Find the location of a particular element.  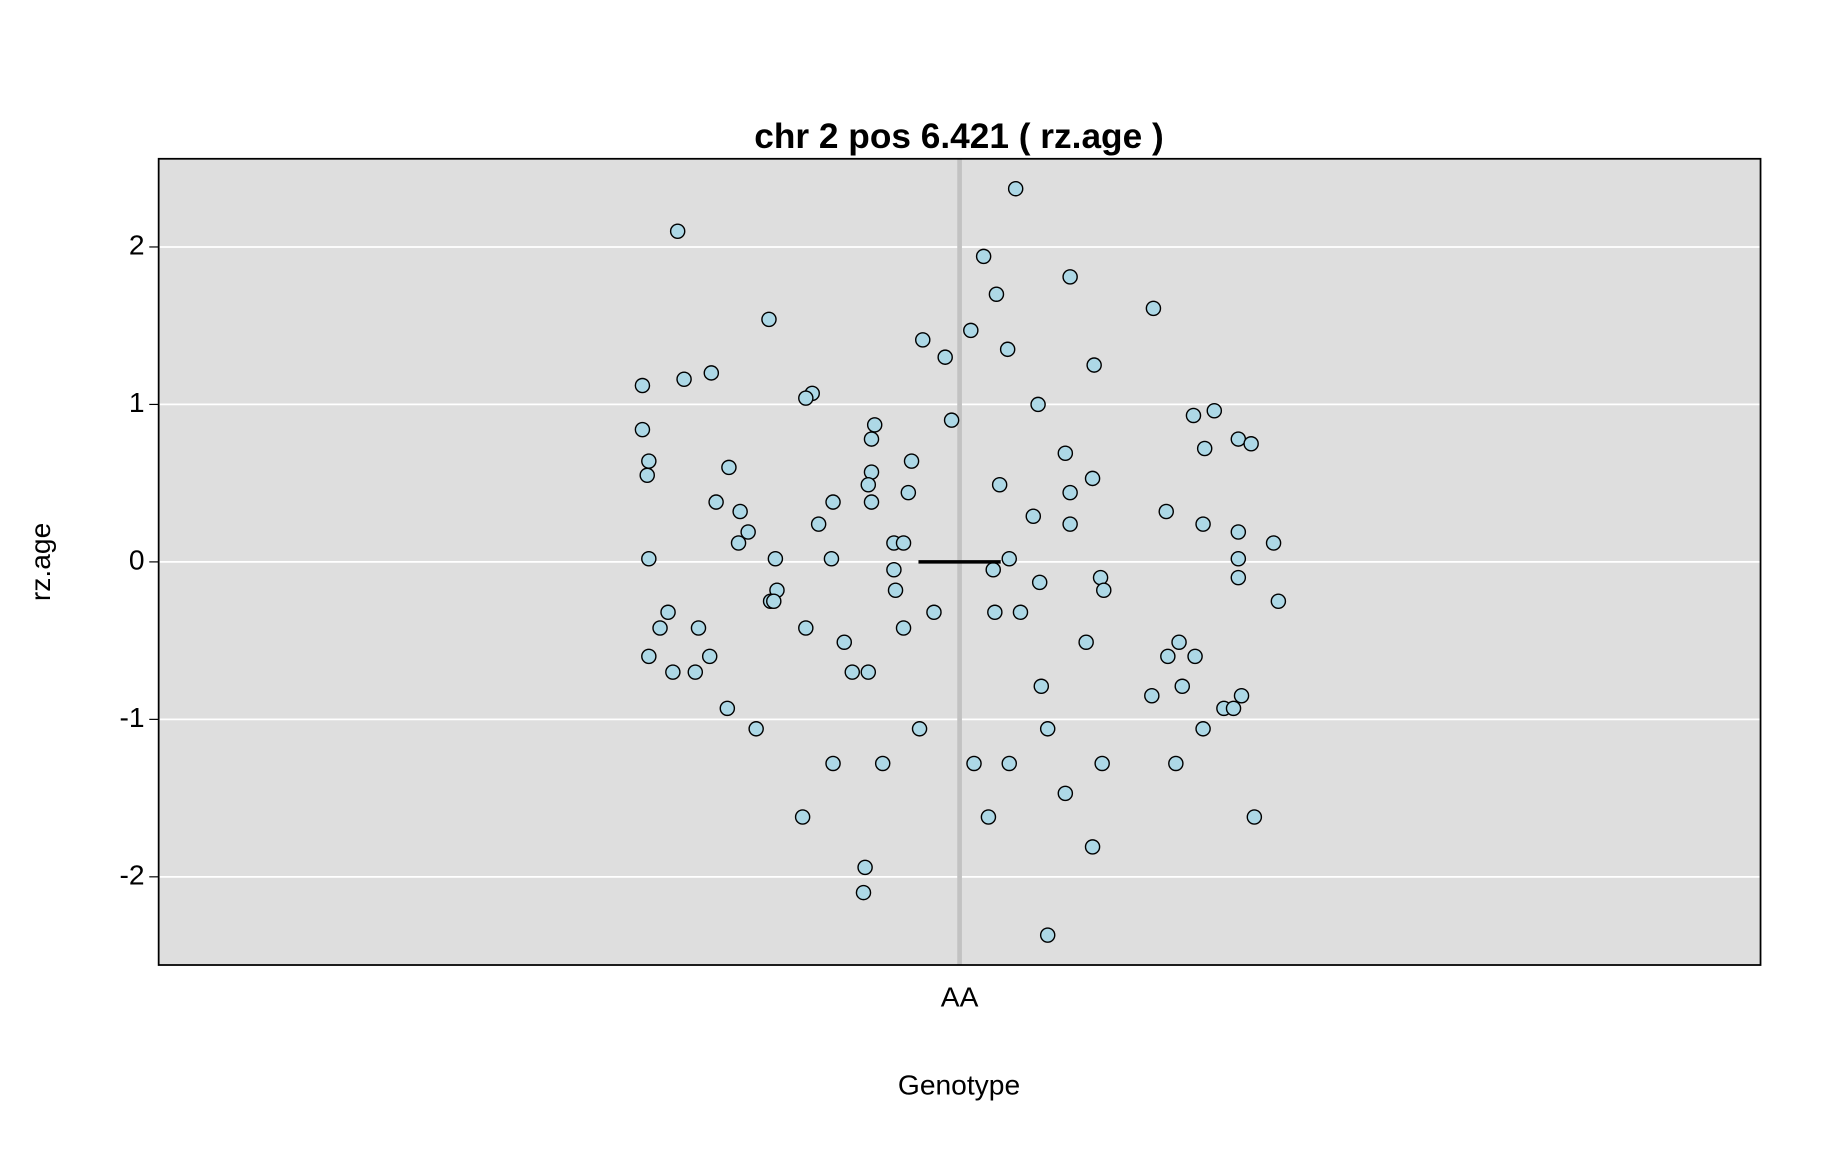

y-tick-label: 1 is located at coordinates (137, 402).